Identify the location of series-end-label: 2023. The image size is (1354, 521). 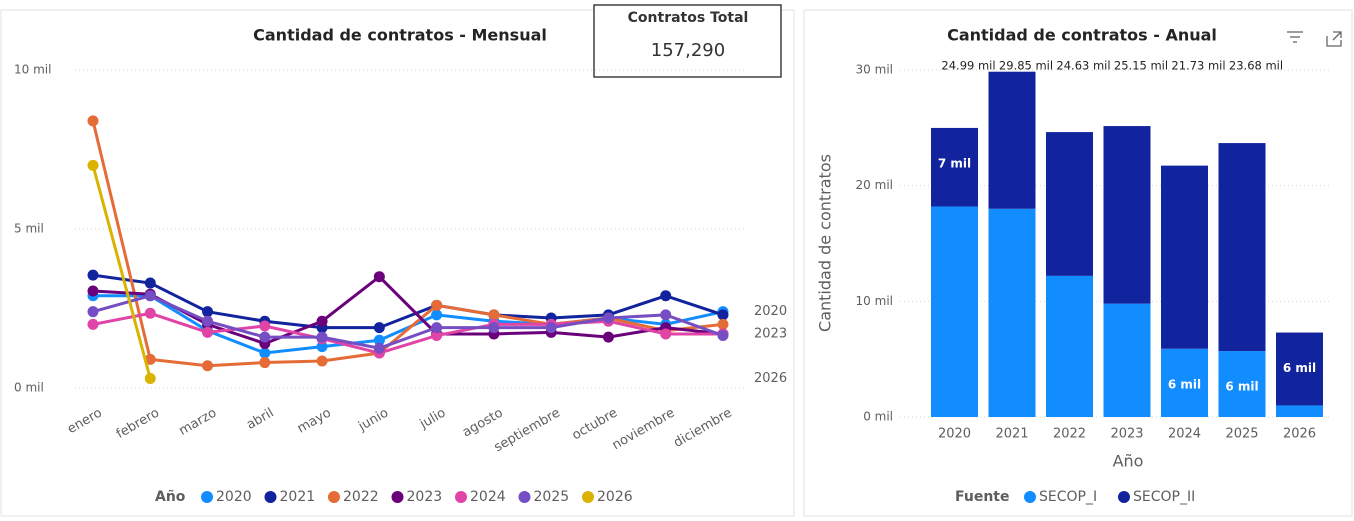
(770, 333).